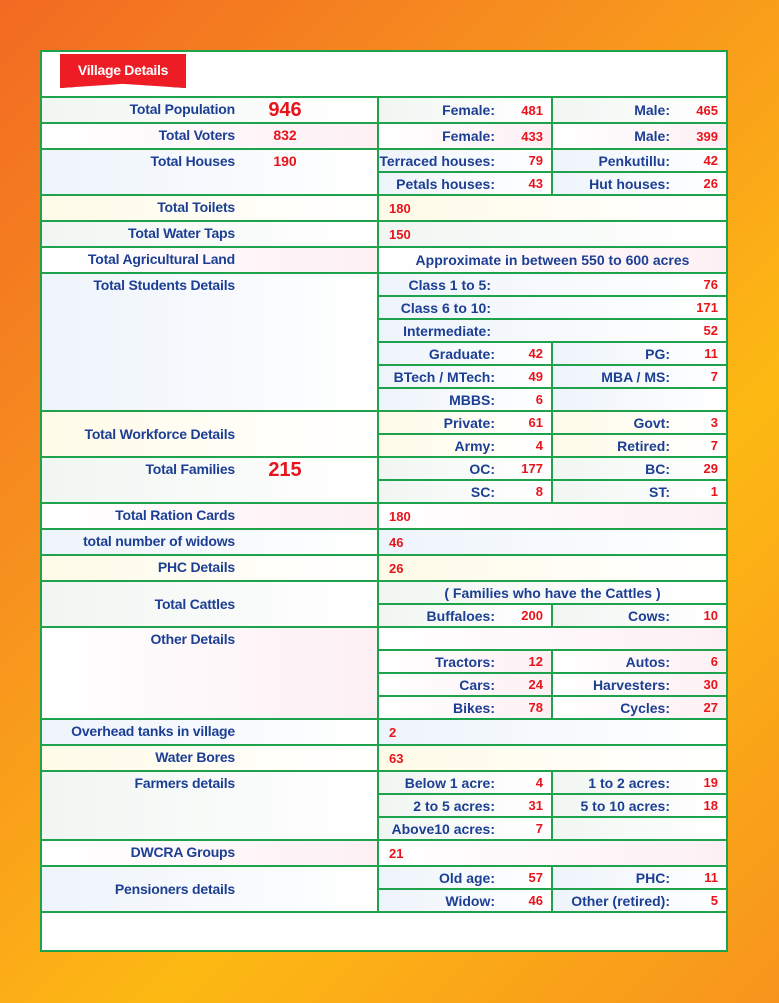  Describe the element at coordinates (174, 889) in the screenshot. I see `section-label: Pensioners details` at that location.